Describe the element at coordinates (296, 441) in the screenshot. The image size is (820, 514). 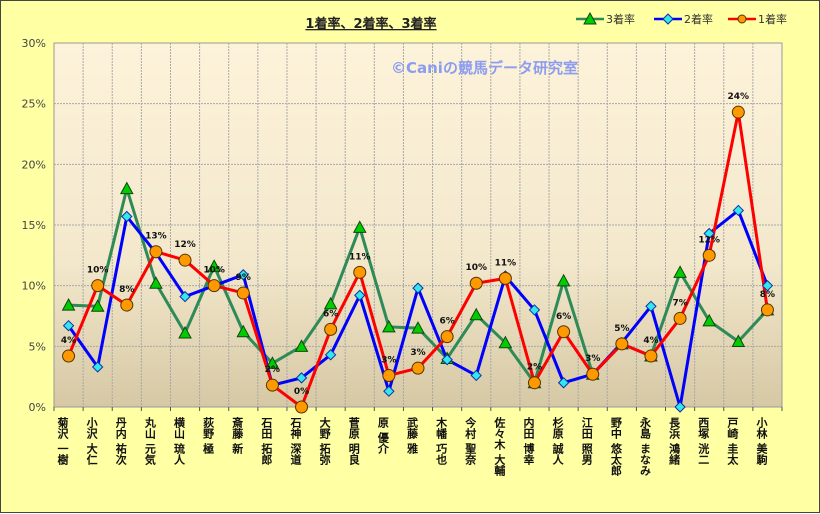
I see `x-tick-label: 石神 深道` at that location.